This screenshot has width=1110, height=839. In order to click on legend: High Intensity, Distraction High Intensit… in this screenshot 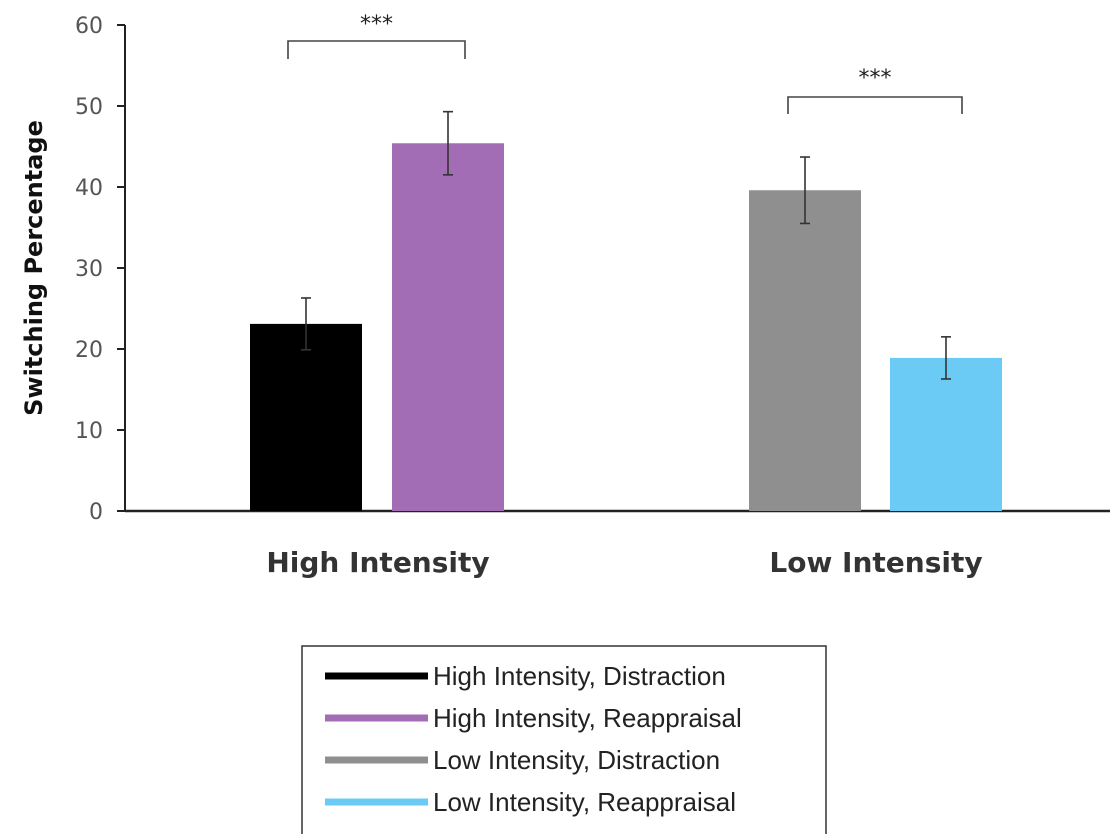, I will do `click(564, 742)`.